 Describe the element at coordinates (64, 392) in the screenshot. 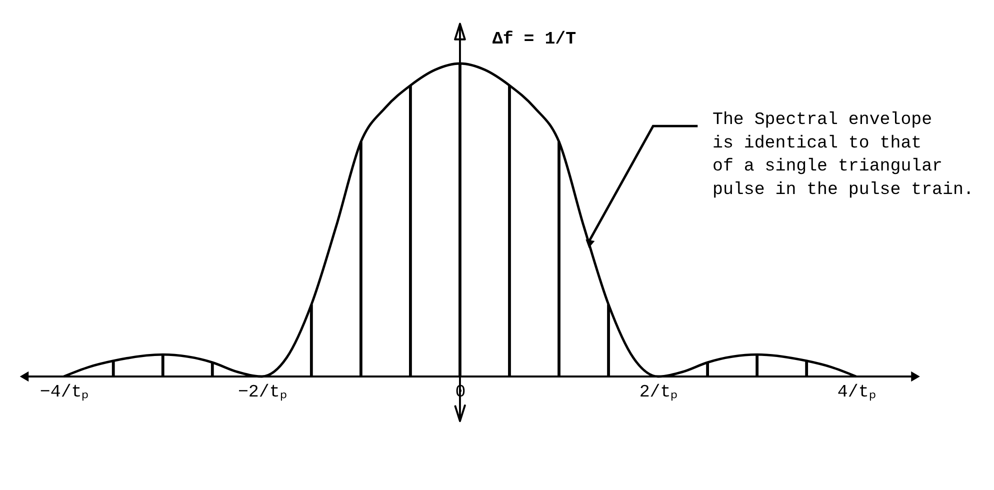

I see `x-tick-label: −4/tₚ` at that location.